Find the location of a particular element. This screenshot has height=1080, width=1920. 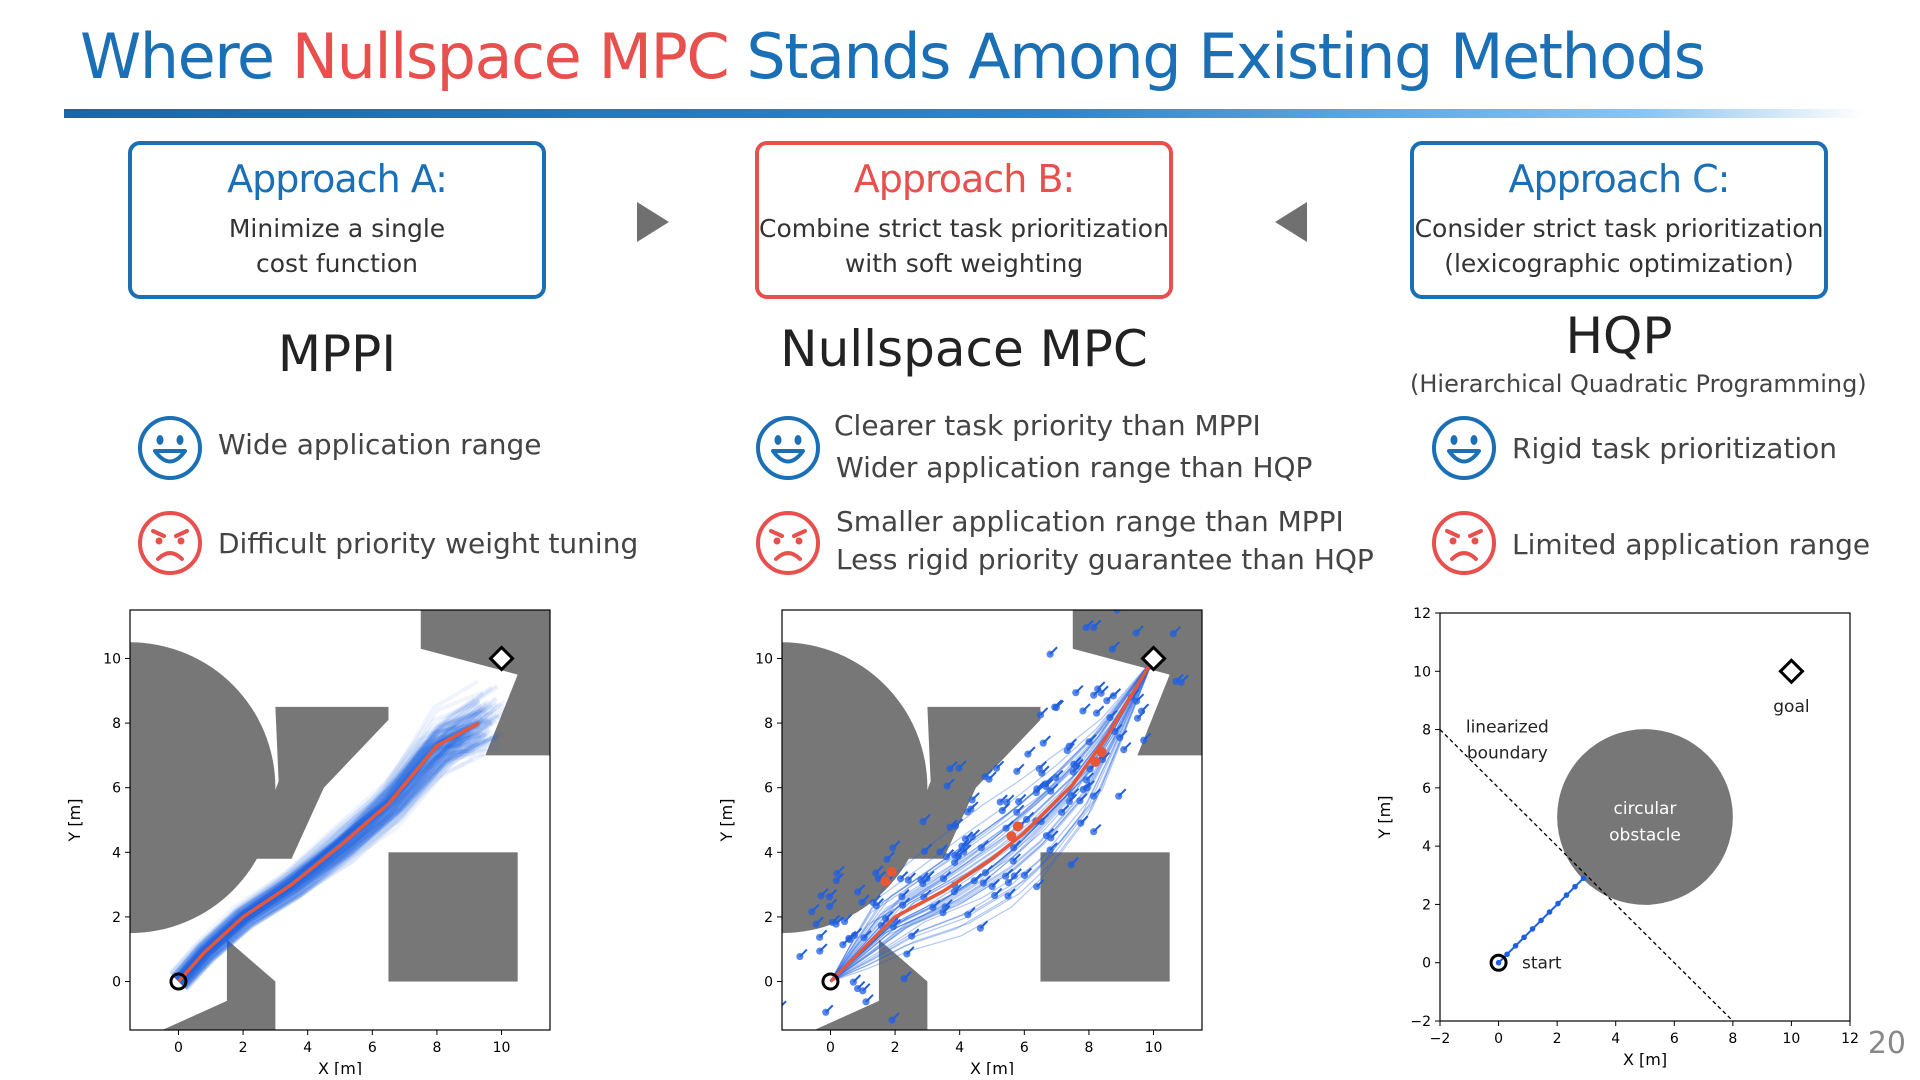

nullspace-con-1: Smaller application range than MPPI is located at coordinates (1090, 521).